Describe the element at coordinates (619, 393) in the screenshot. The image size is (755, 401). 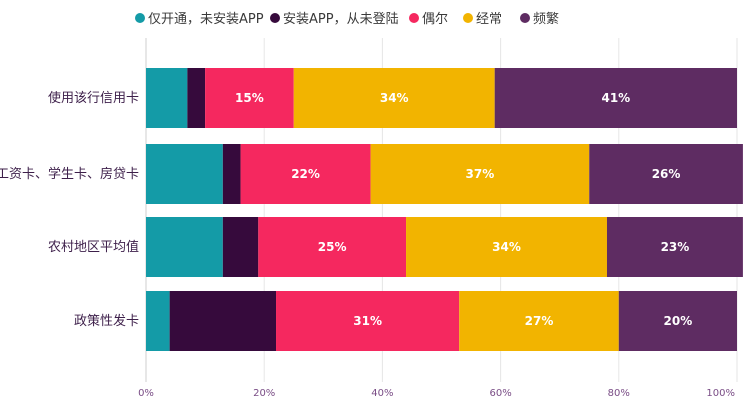
I see `tick-label: 80%` at that location.